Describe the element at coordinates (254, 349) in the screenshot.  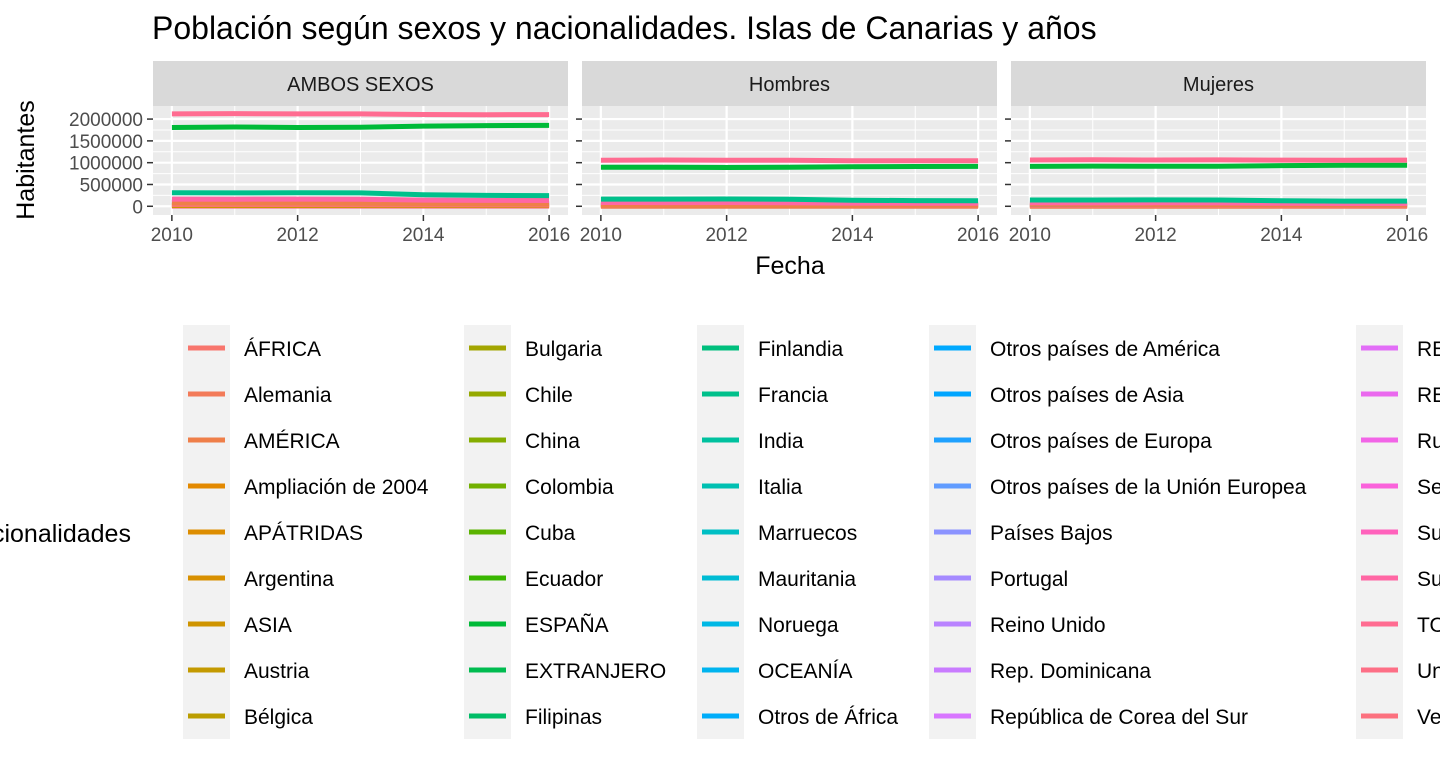
I see `legend-item: ÁFRICA` at that location.